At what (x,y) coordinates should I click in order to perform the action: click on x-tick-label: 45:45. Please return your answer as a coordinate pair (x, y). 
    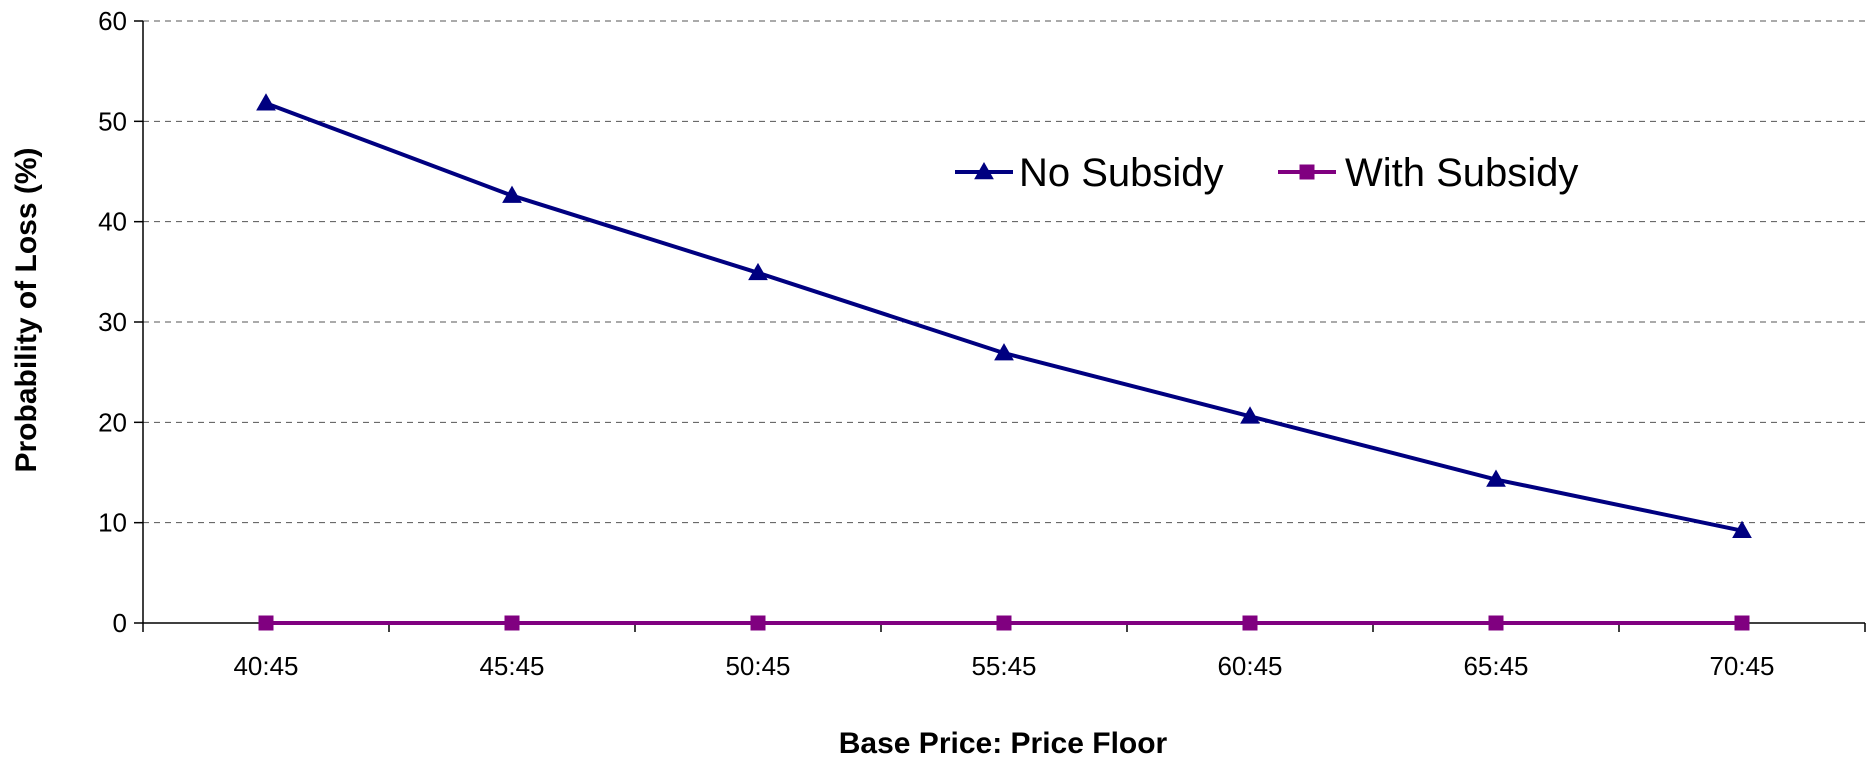
    Looking at the image, I should click on (511, 666).